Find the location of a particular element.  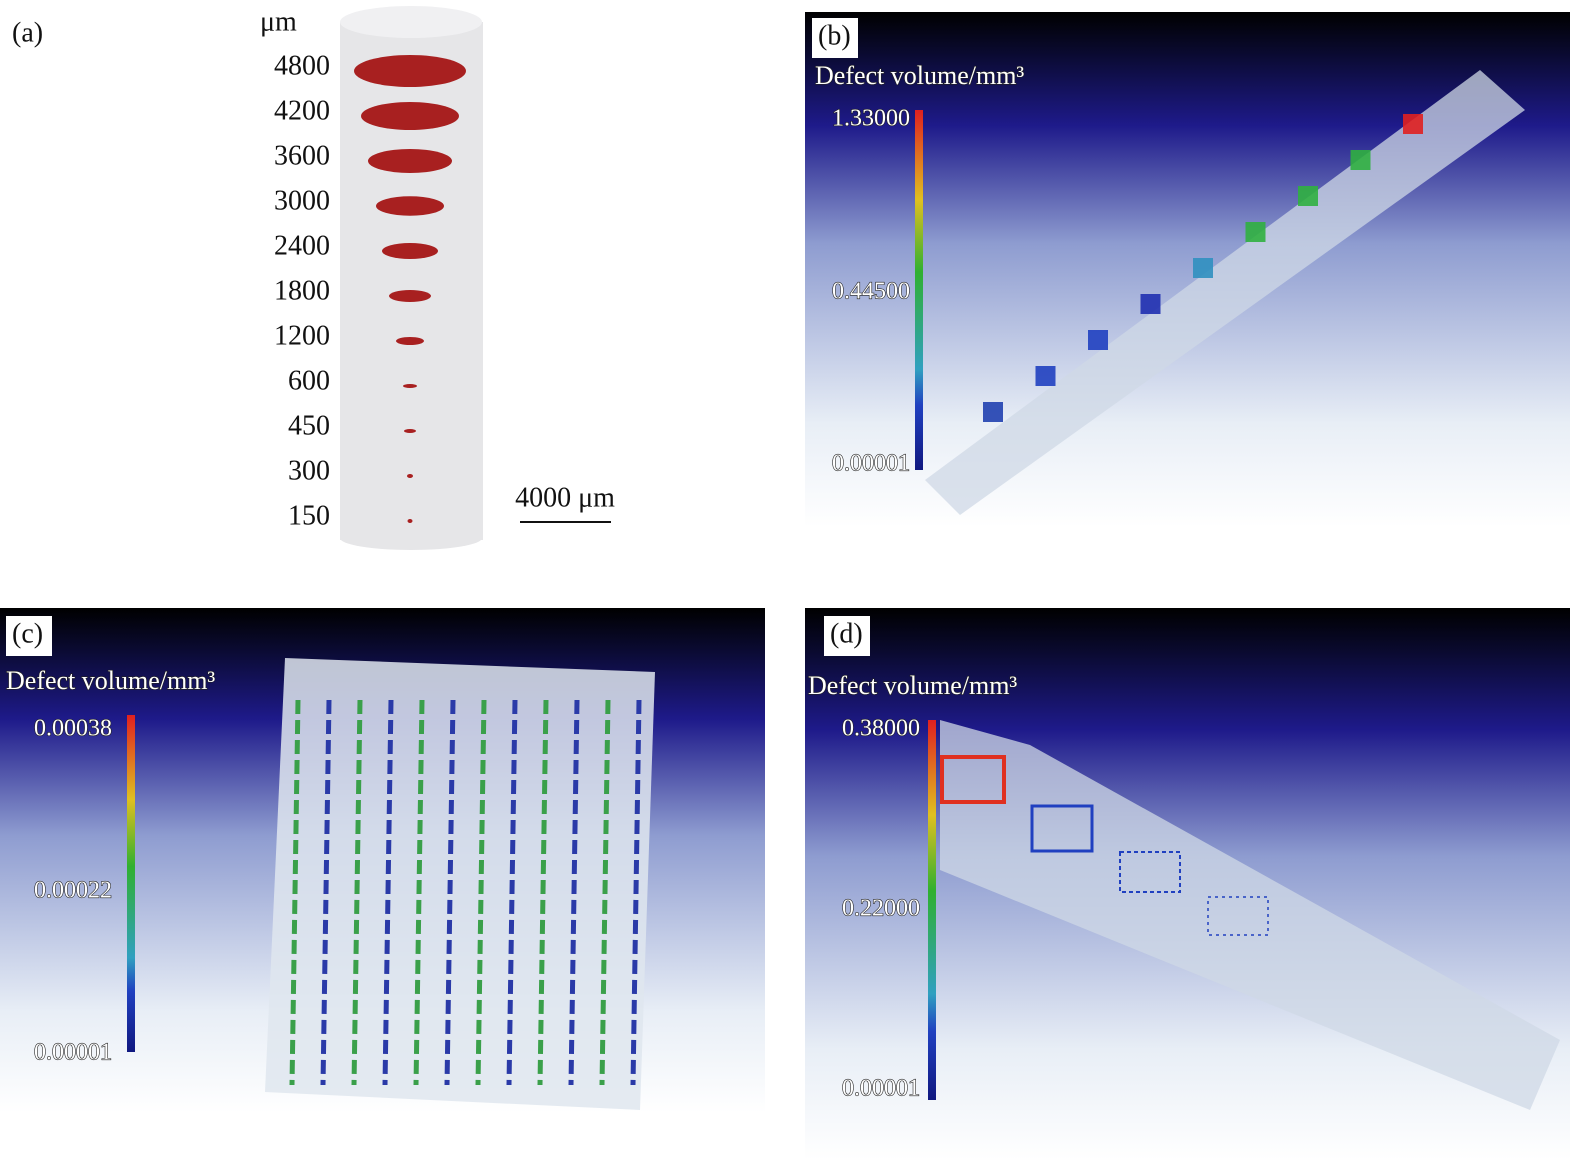

colorbar-tick-label: 1.33000 is located at coordinates (871, 119).